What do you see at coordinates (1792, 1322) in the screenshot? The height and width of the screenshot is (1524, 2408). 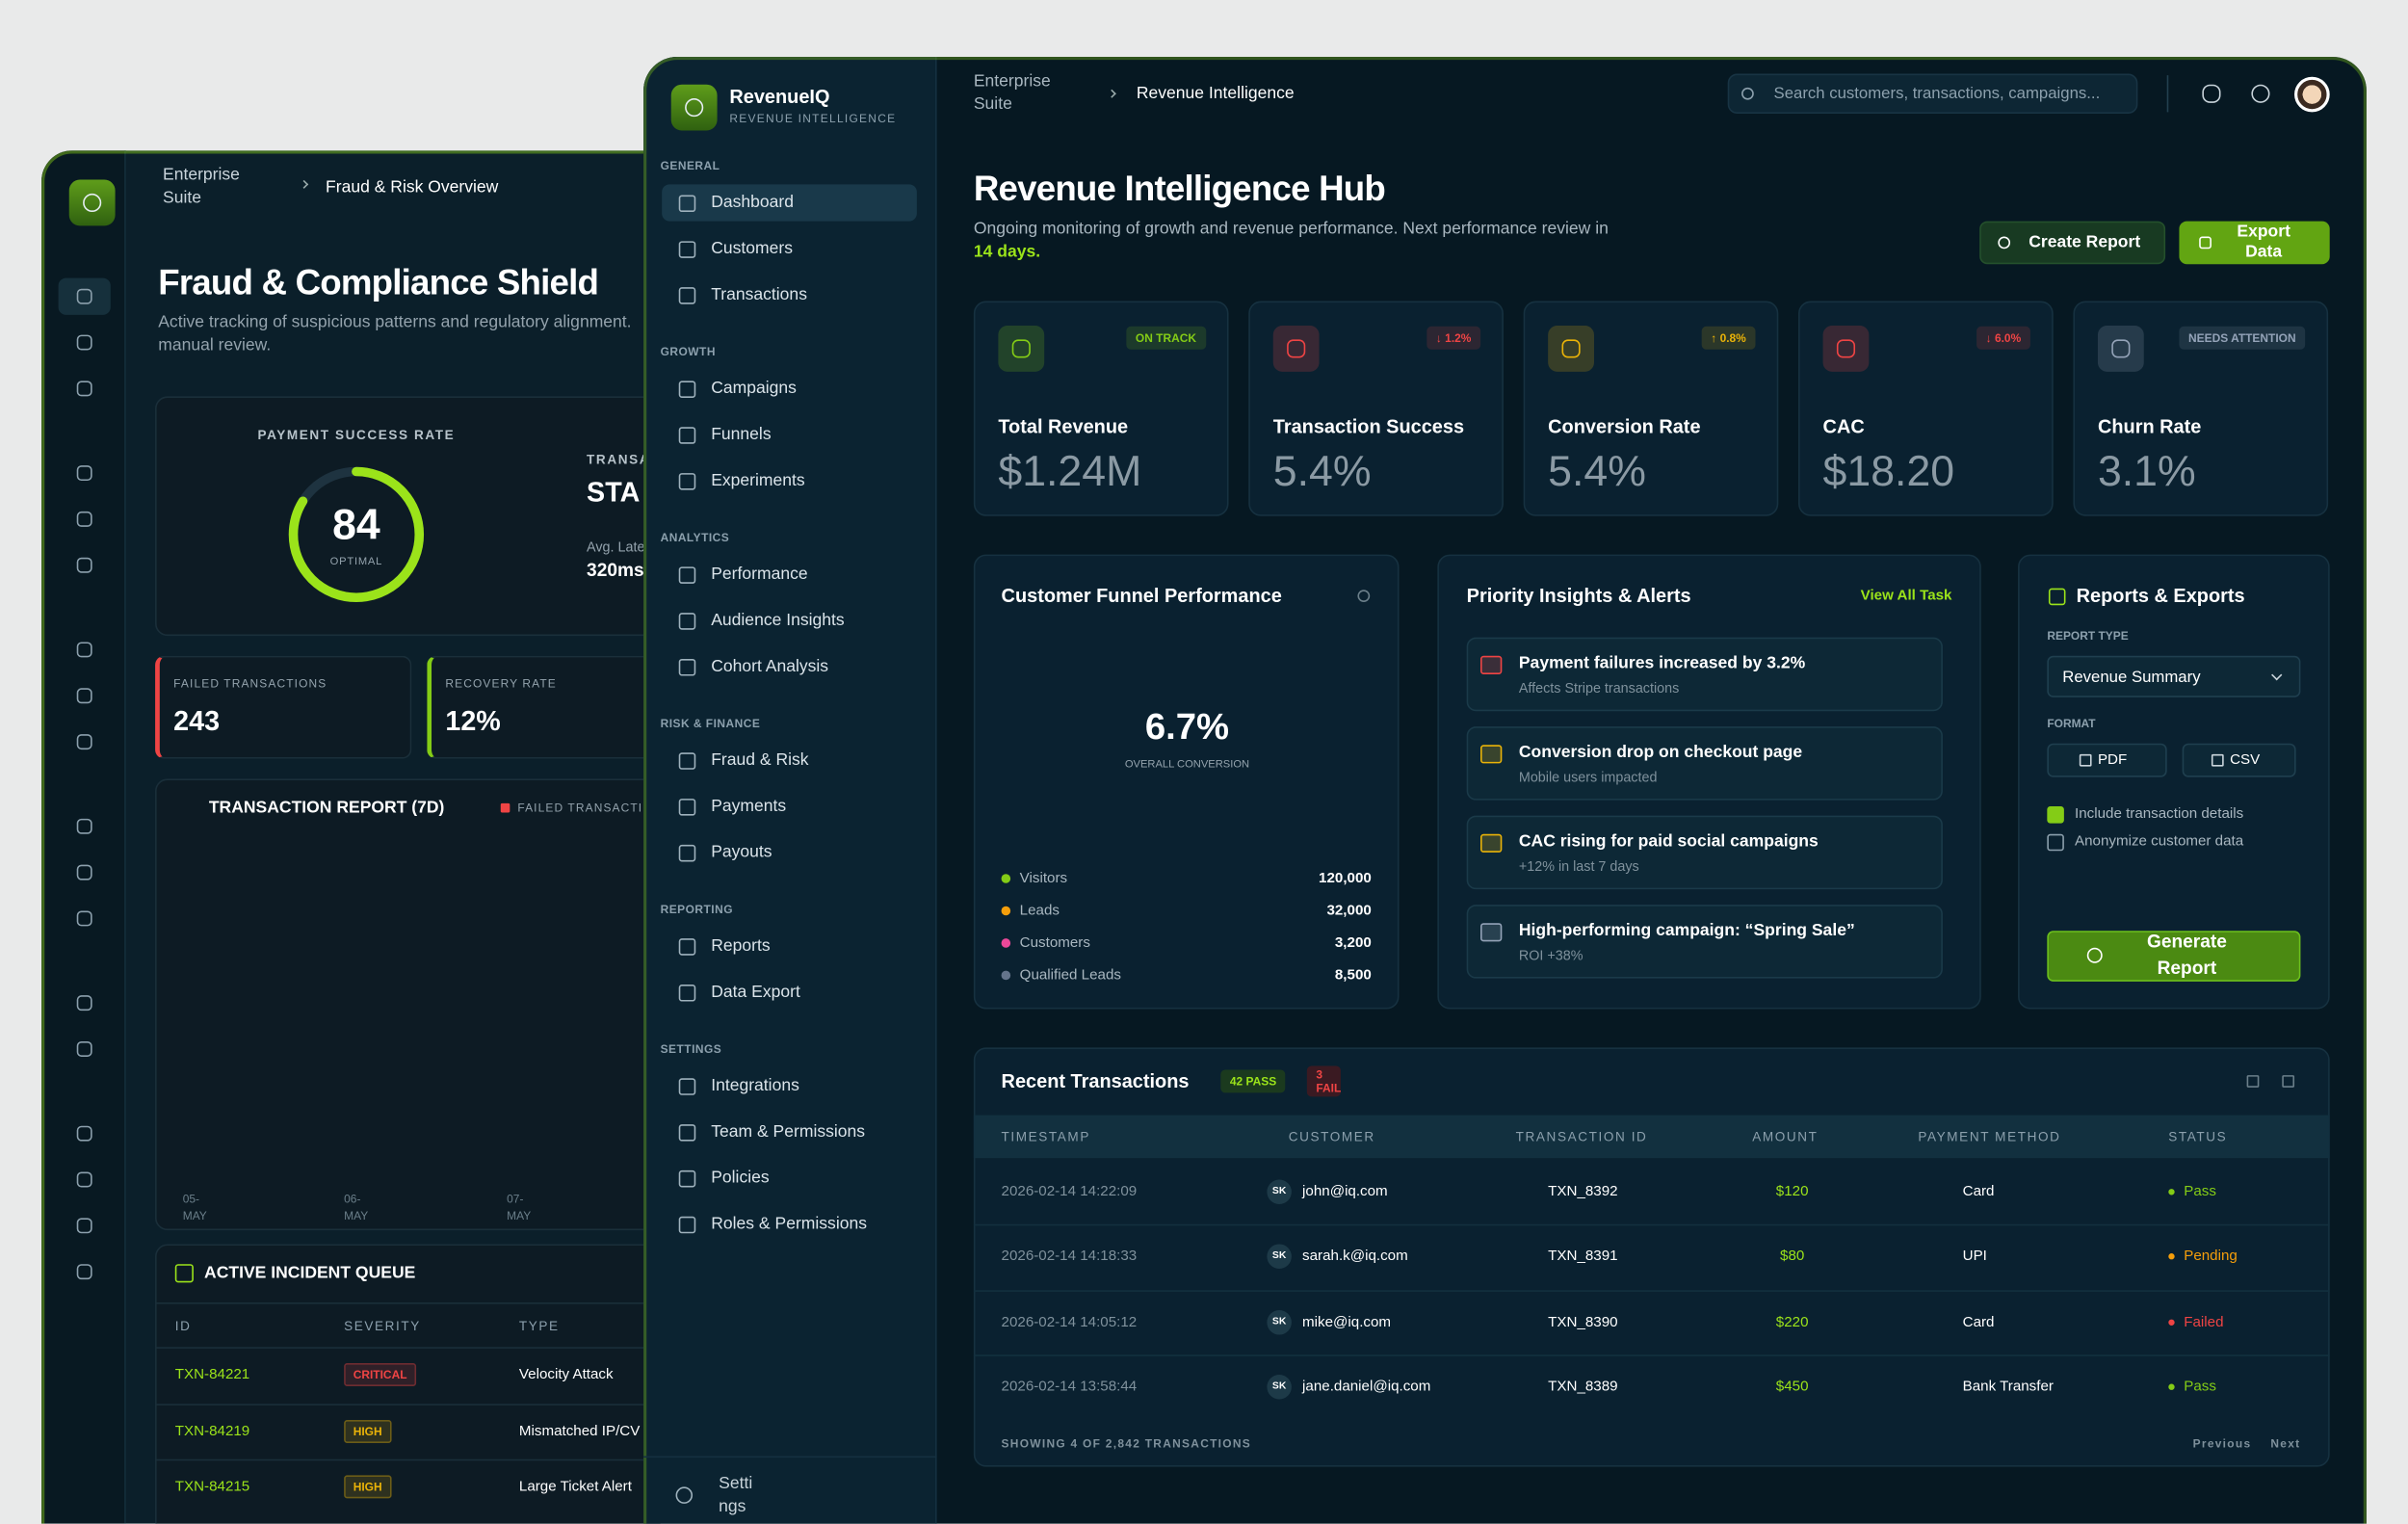 I see `amount: $220` at bounding box center [1792, 1322].